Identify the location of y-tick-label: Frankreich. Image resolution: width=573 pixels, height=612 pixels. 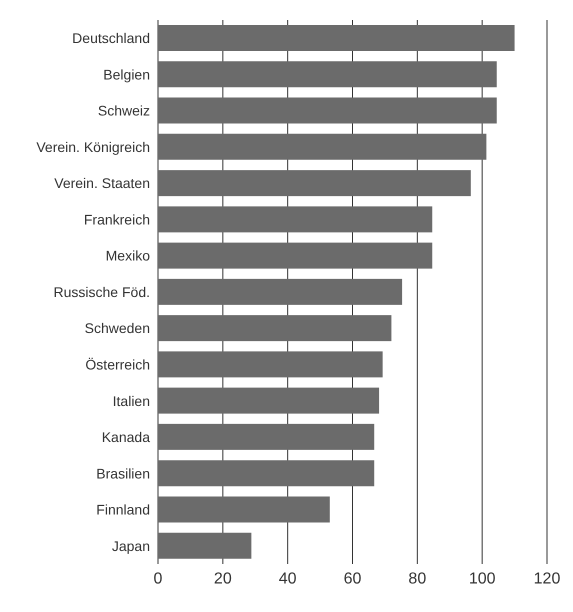
(117, 219).